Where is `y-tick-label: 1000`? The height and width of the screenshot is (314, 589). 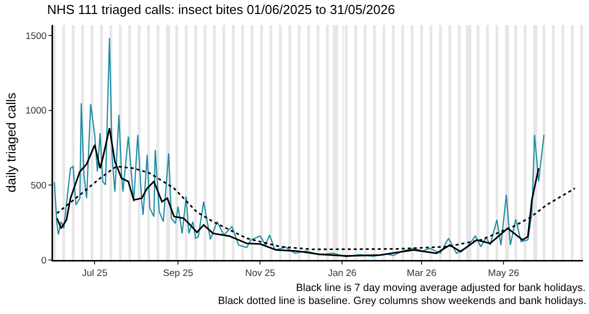
y-tick-label: 1000 is located at coordinates (36, 111).